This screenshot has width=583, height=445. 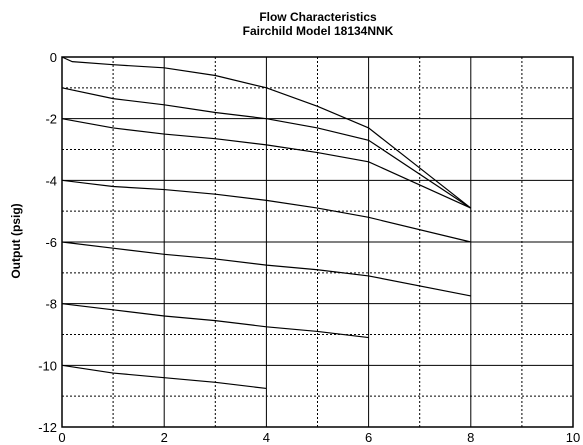 I want to click on x-tick-label: 10, so click(x=573, y=437).